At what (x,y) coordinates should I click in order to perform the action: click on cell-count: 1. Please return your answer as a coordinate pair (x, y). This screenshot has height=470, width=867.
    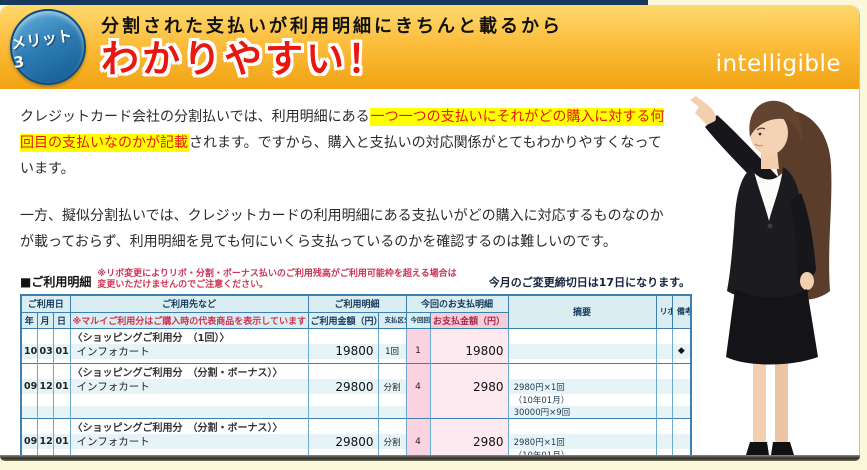
    Looking at the image, I should click on (418, 351).